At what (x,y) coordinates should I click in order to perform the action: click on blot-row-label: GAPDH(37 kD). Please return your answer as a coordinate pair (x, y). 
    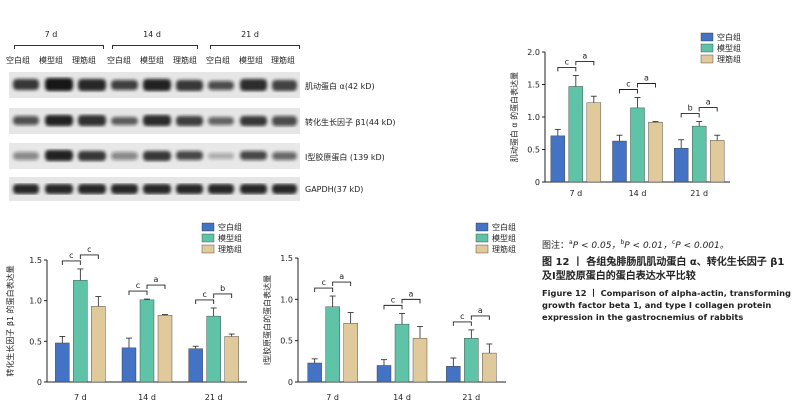
    Looking at the image, I should click on (334, 189).